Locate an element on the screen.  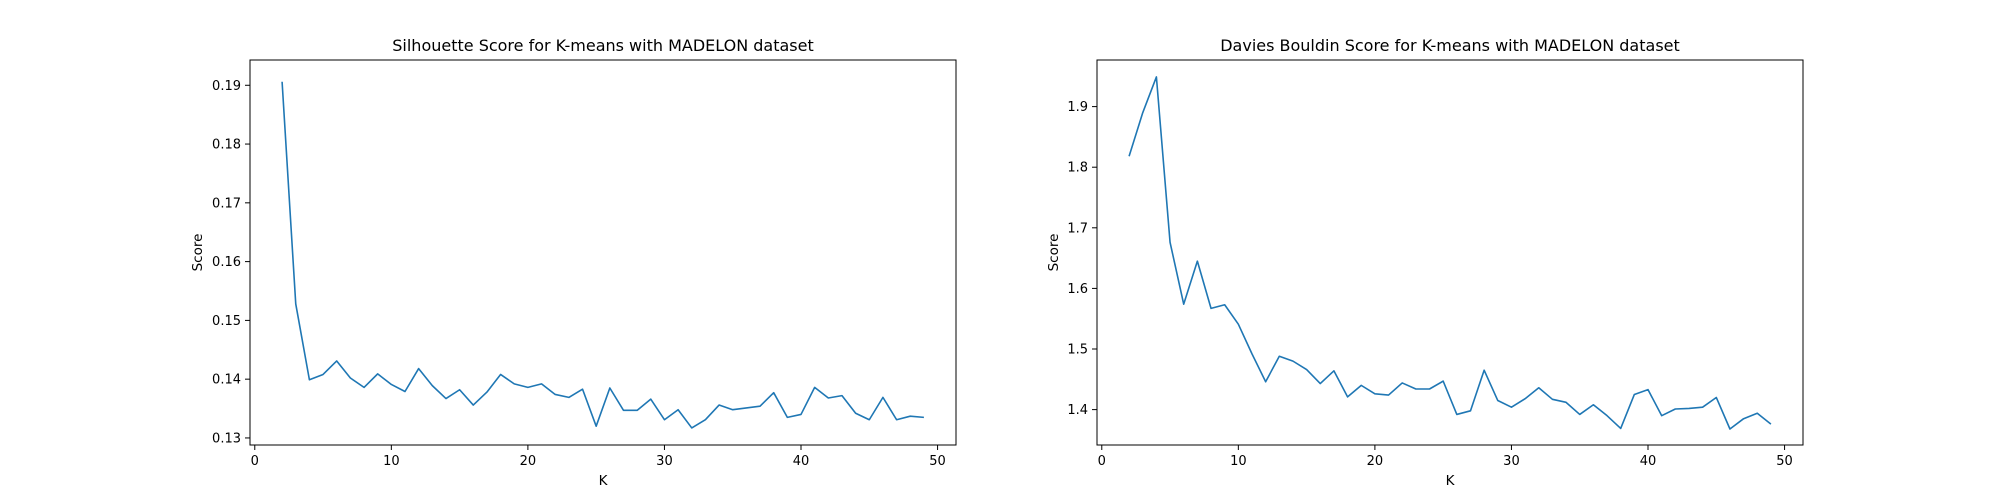
y-tick-label: 0.19 is located at coordinates (226, 86).